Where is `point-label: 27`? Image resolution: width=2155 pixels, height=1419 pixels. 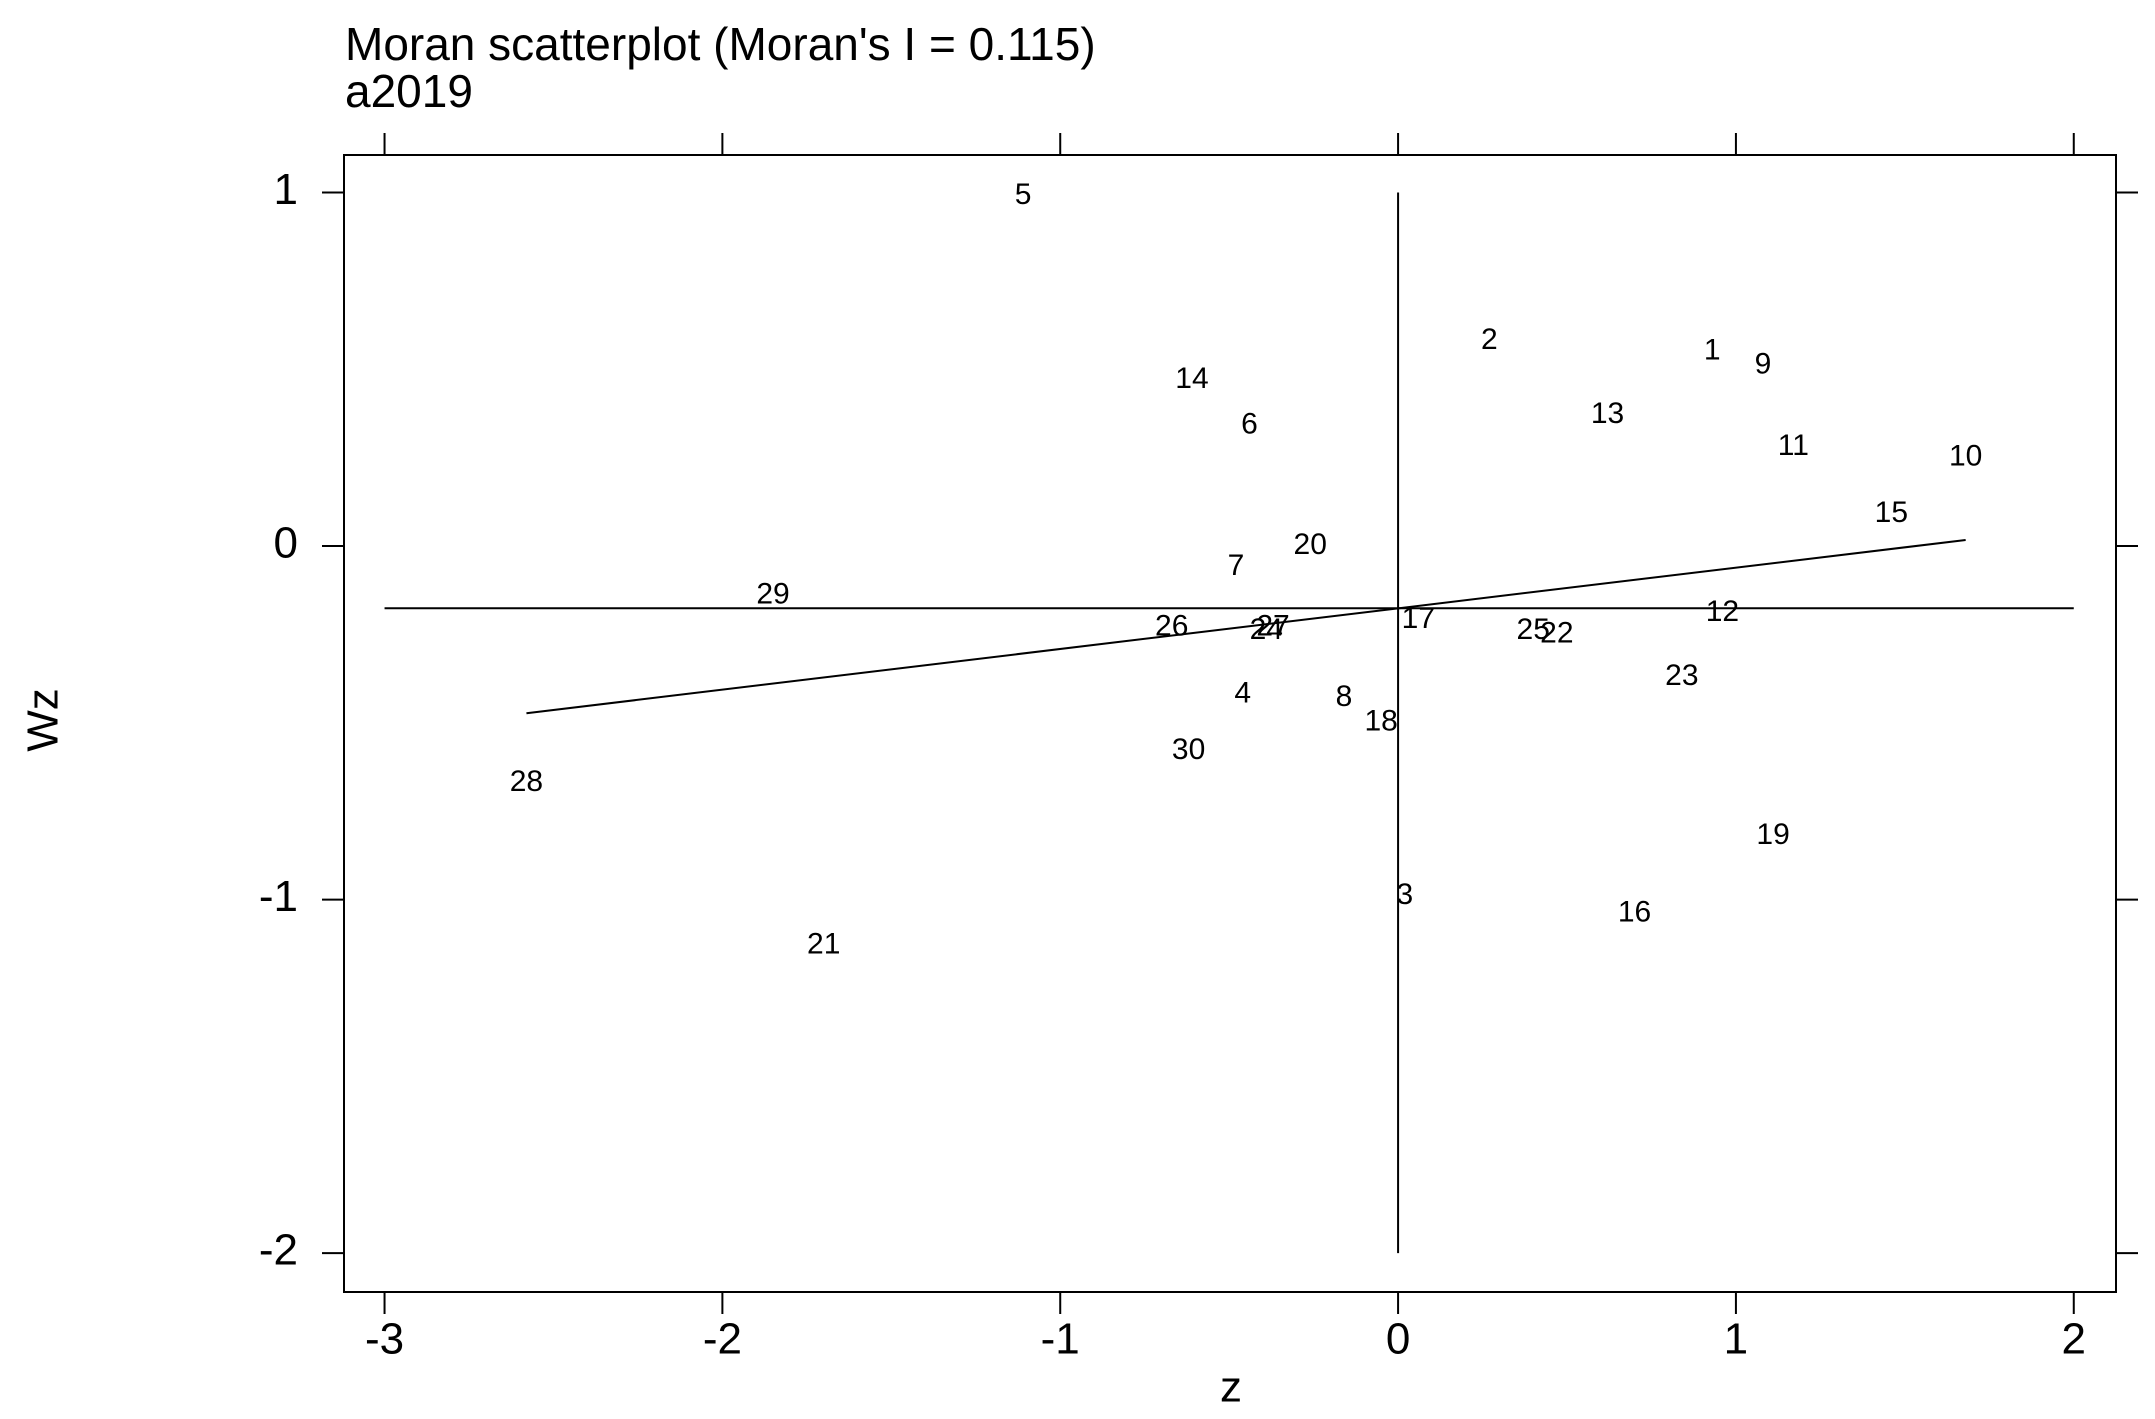
point-label: 27 is located at coordinates (1272, 625).